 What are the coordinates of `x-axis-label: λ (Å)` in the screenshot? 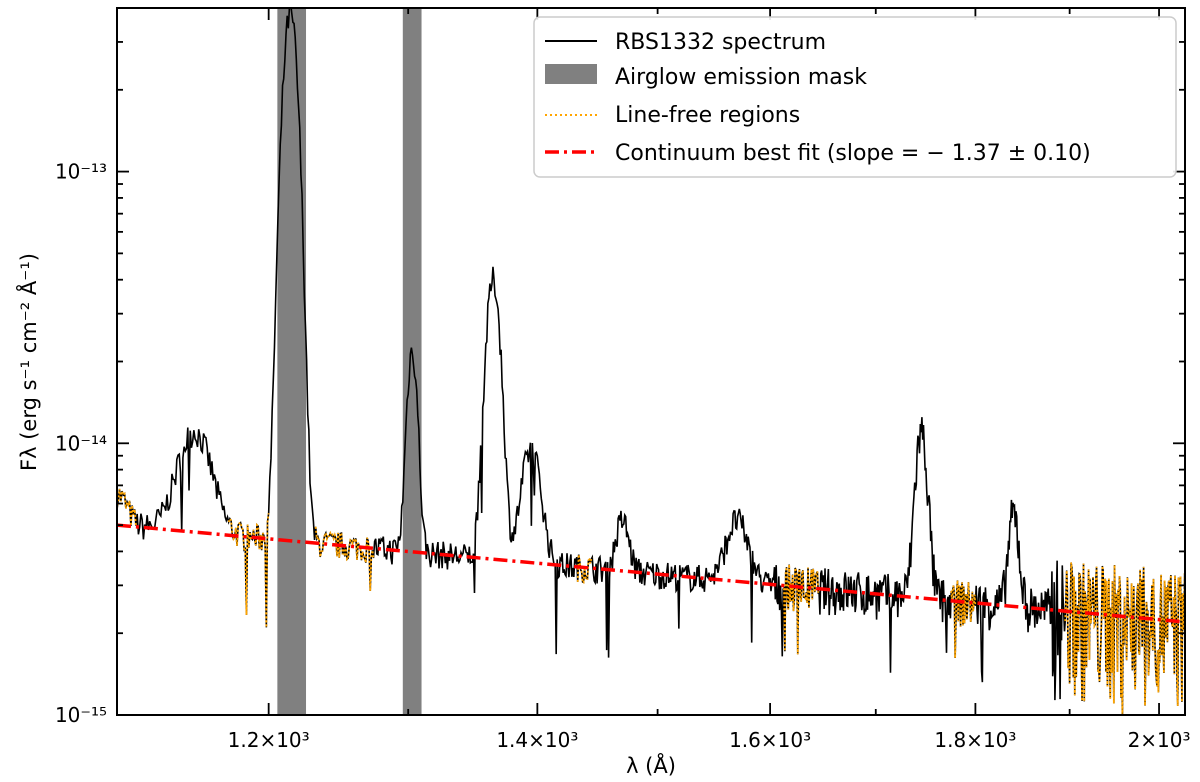 It's located at (651, 765).